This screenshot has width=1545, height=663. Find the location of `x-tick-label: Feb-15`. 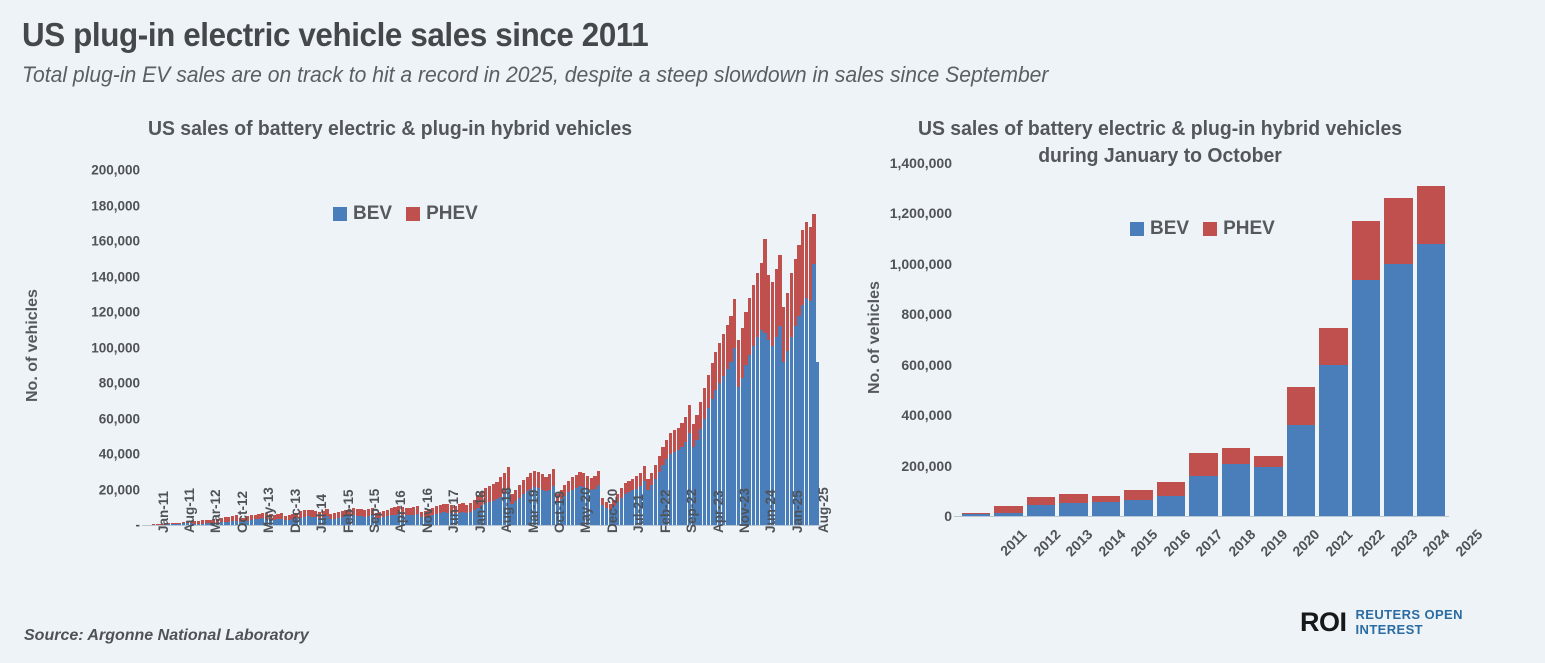

x-tick-label: Feb-15 is located at coordinates (348, 511).